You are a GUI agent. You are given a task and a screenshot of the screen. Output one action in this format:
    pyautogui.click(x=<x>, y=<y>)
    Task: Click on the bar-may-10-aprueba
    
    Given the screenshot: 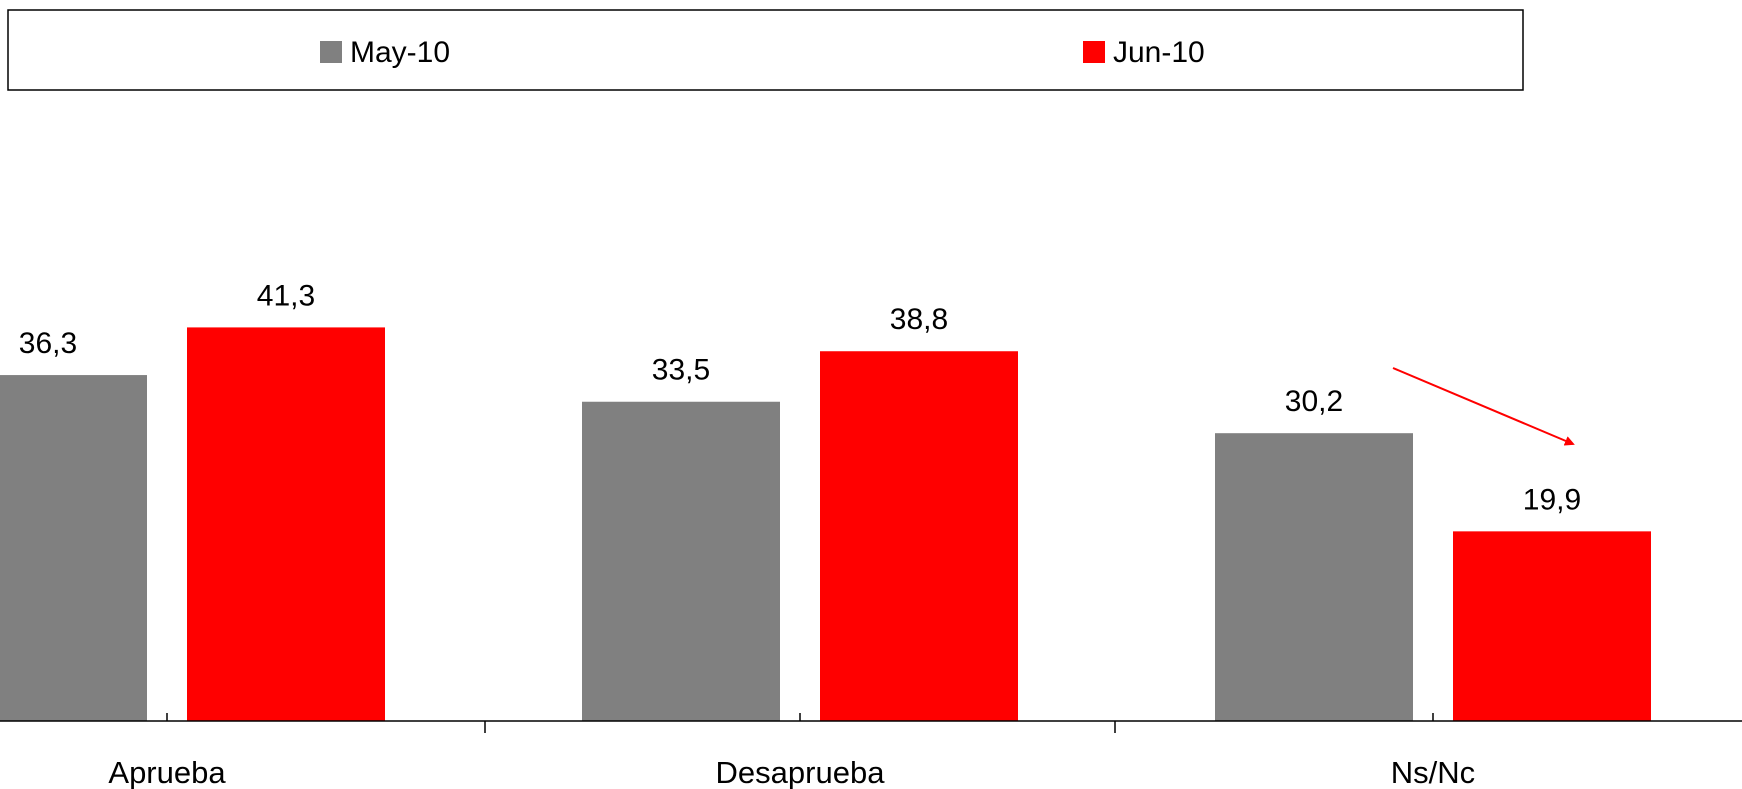 What is the action you would take?
    pyautogui.click(x=73, y=548)
    